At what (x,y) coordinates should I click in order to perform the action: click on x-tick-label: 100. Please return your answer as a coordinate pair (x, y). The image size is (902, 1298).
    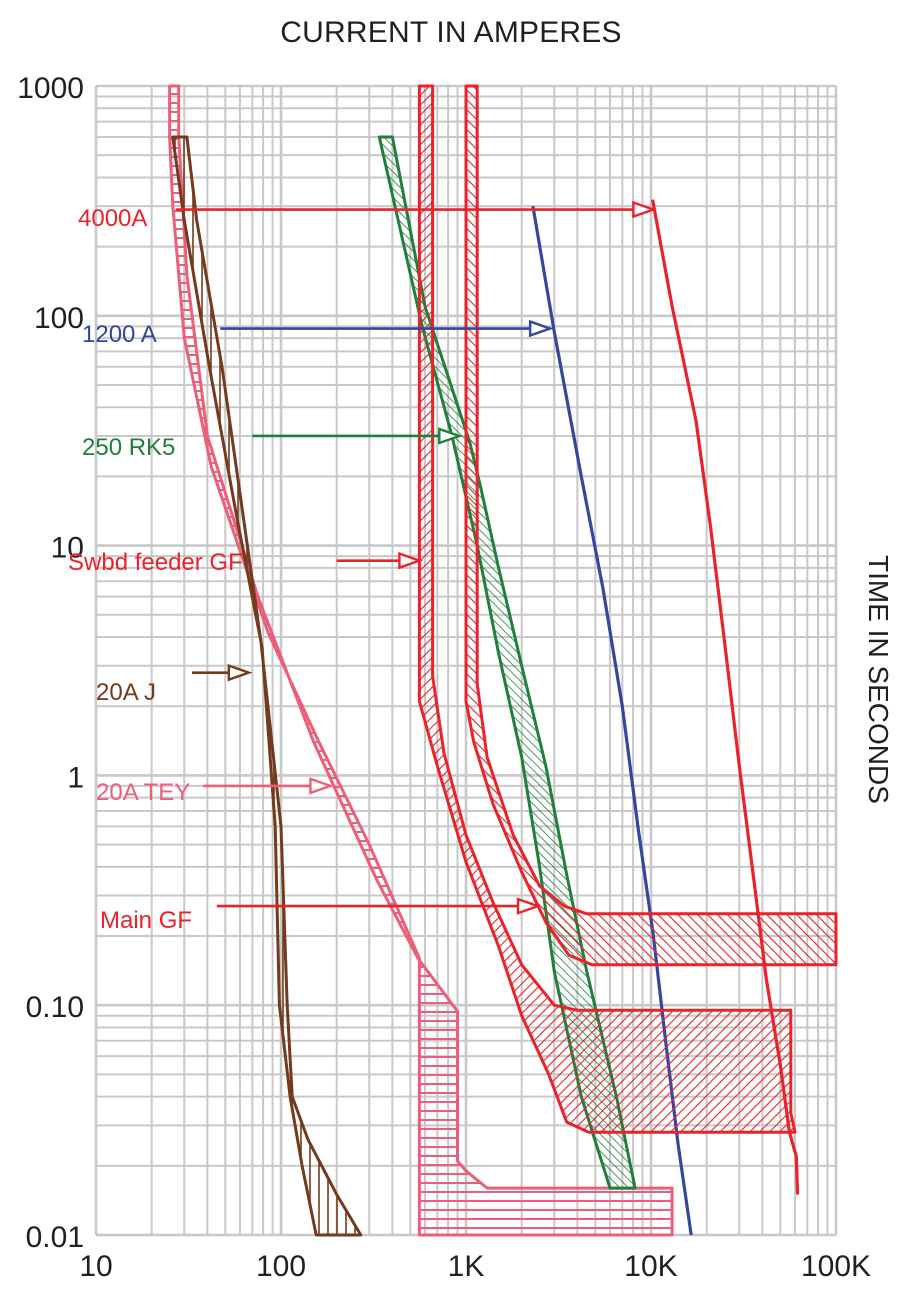
    Looking at the image, I should click on (281, 1266).